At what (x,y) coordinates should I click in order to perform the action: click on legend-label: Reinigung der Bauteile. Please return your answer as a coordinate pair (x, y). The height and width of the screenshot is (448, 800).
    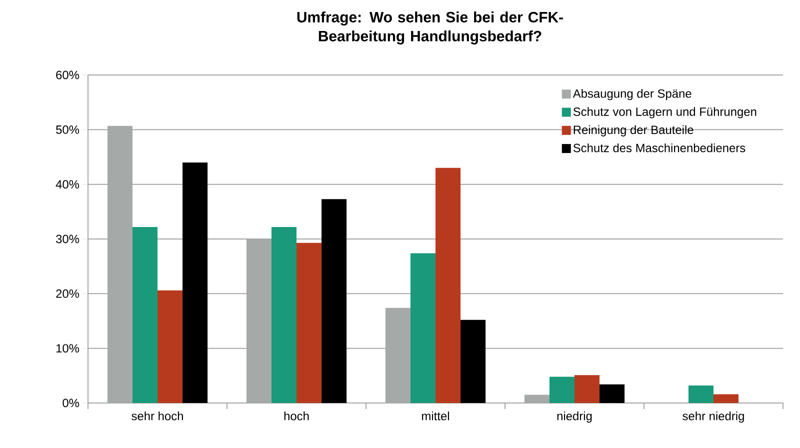
    Looking at the image, I should click on (634, 130).